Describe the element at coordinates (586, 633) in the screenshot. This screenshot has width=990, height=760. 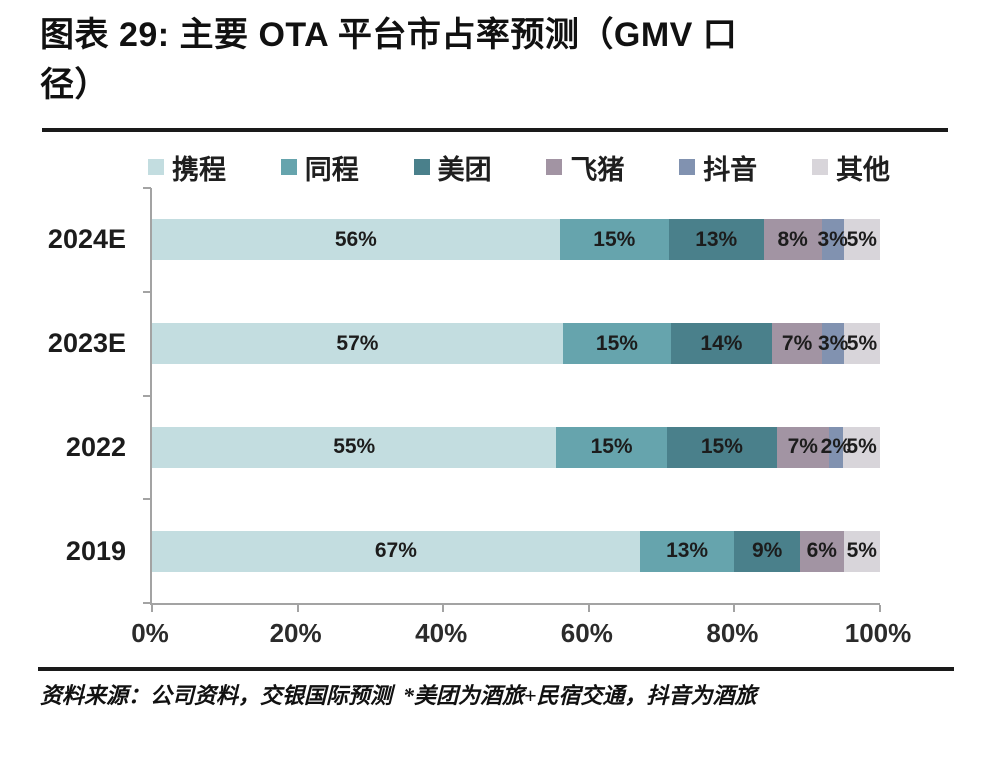
I see `x-axis-label: 60%` at that location.